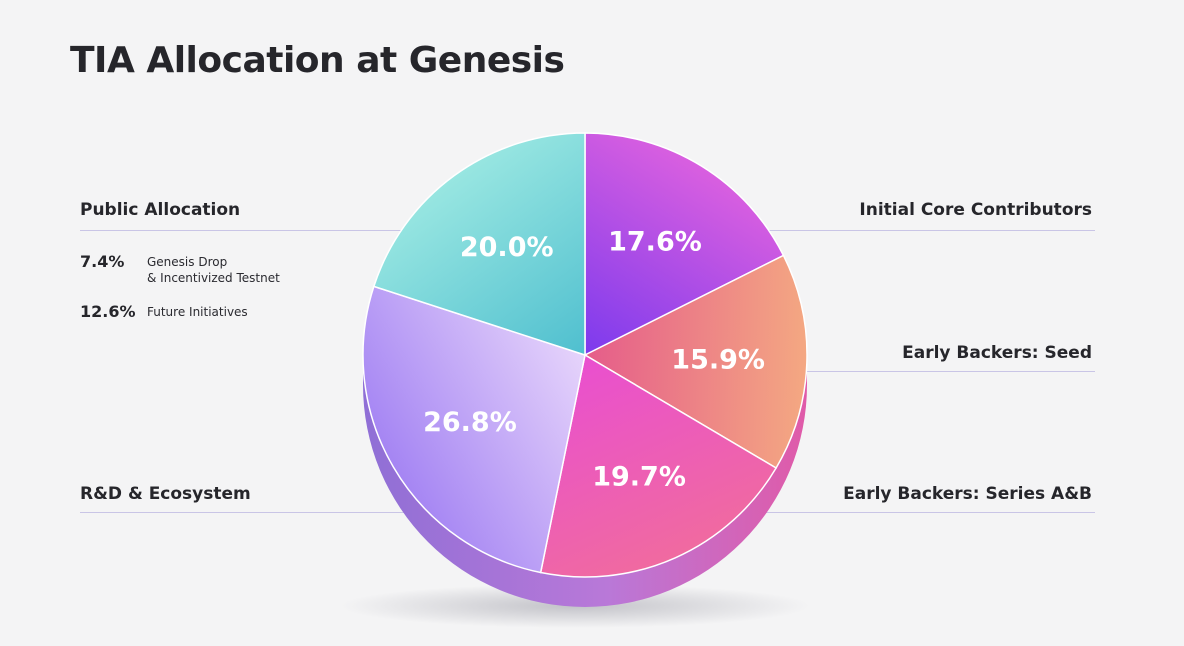 This screenshot has width=1184, height=646. I want to click on legend-public-allocation: Public Allocation, so click(160, 210).